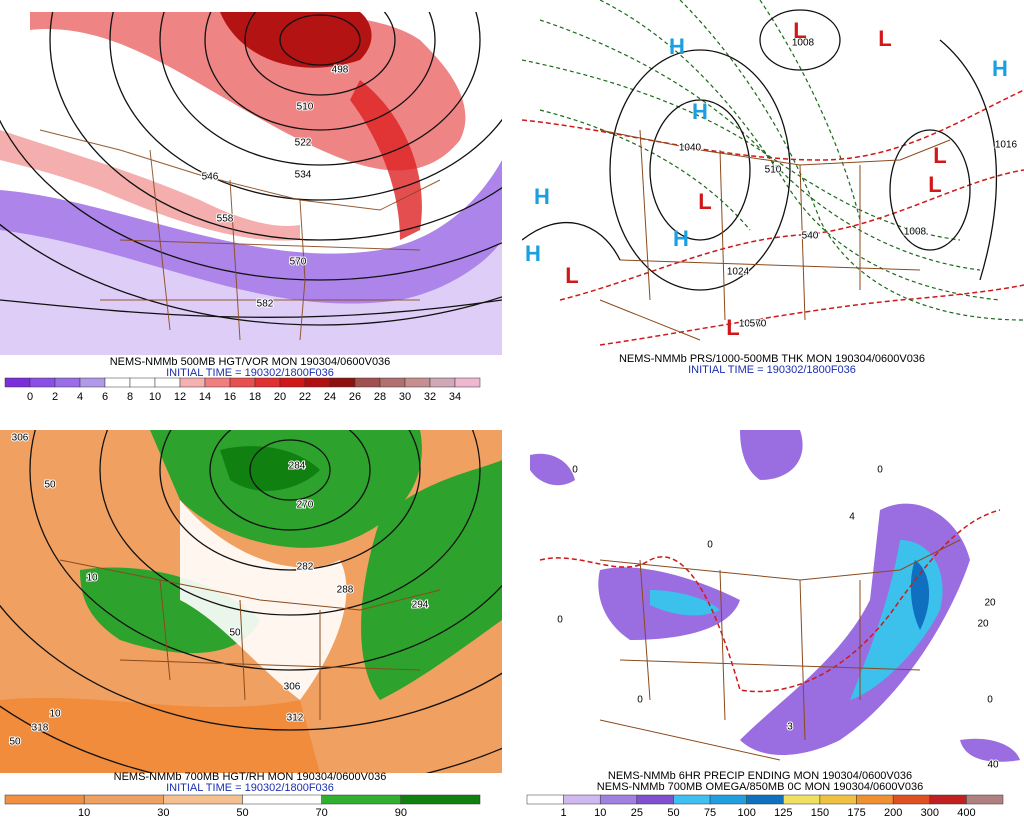  I want to click on colorbar-label: 16, so click(230, 397).